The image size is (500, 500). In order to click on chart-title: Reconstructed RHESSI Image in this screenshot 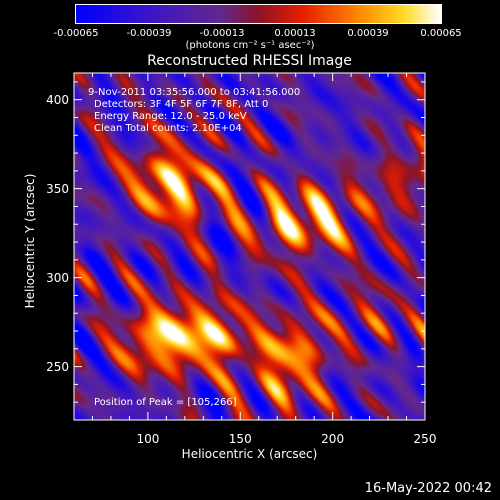, I will do `click(249, 61)`.